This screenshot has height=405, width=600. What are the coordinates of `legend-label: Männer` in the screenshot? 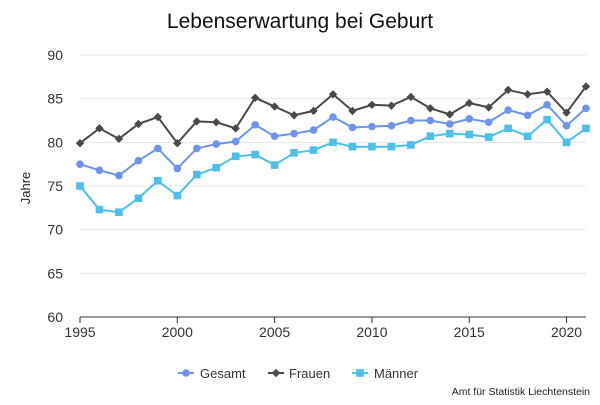 It's located at (396, 373).